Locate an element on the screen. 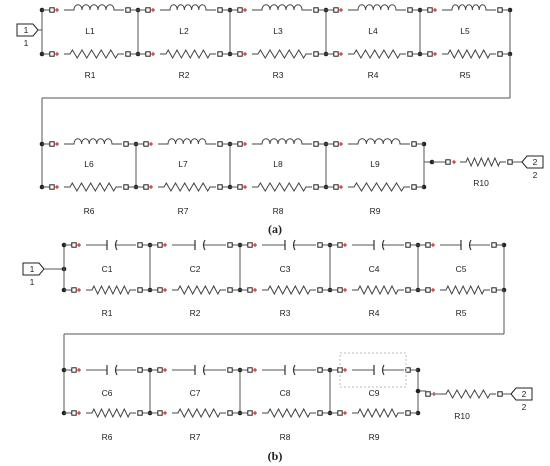  output-port is located at coordinates (521, 394).